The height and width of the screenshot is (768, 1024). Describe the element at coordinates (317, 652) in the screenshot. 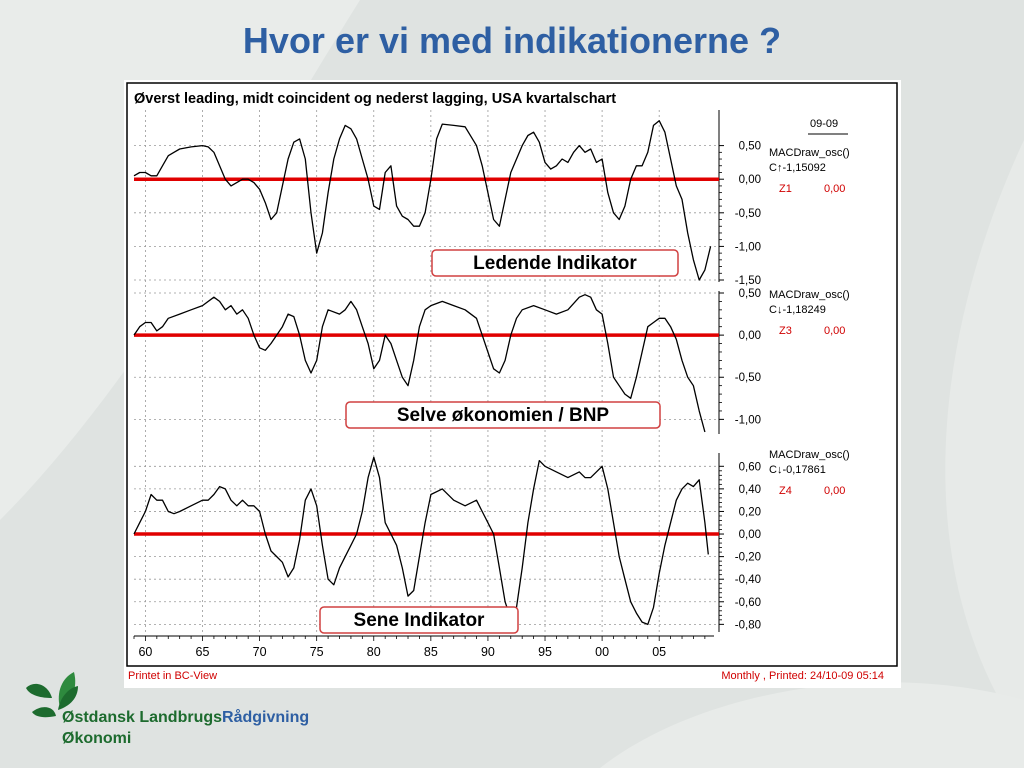

I see `x-tick-label: 75` at that location.